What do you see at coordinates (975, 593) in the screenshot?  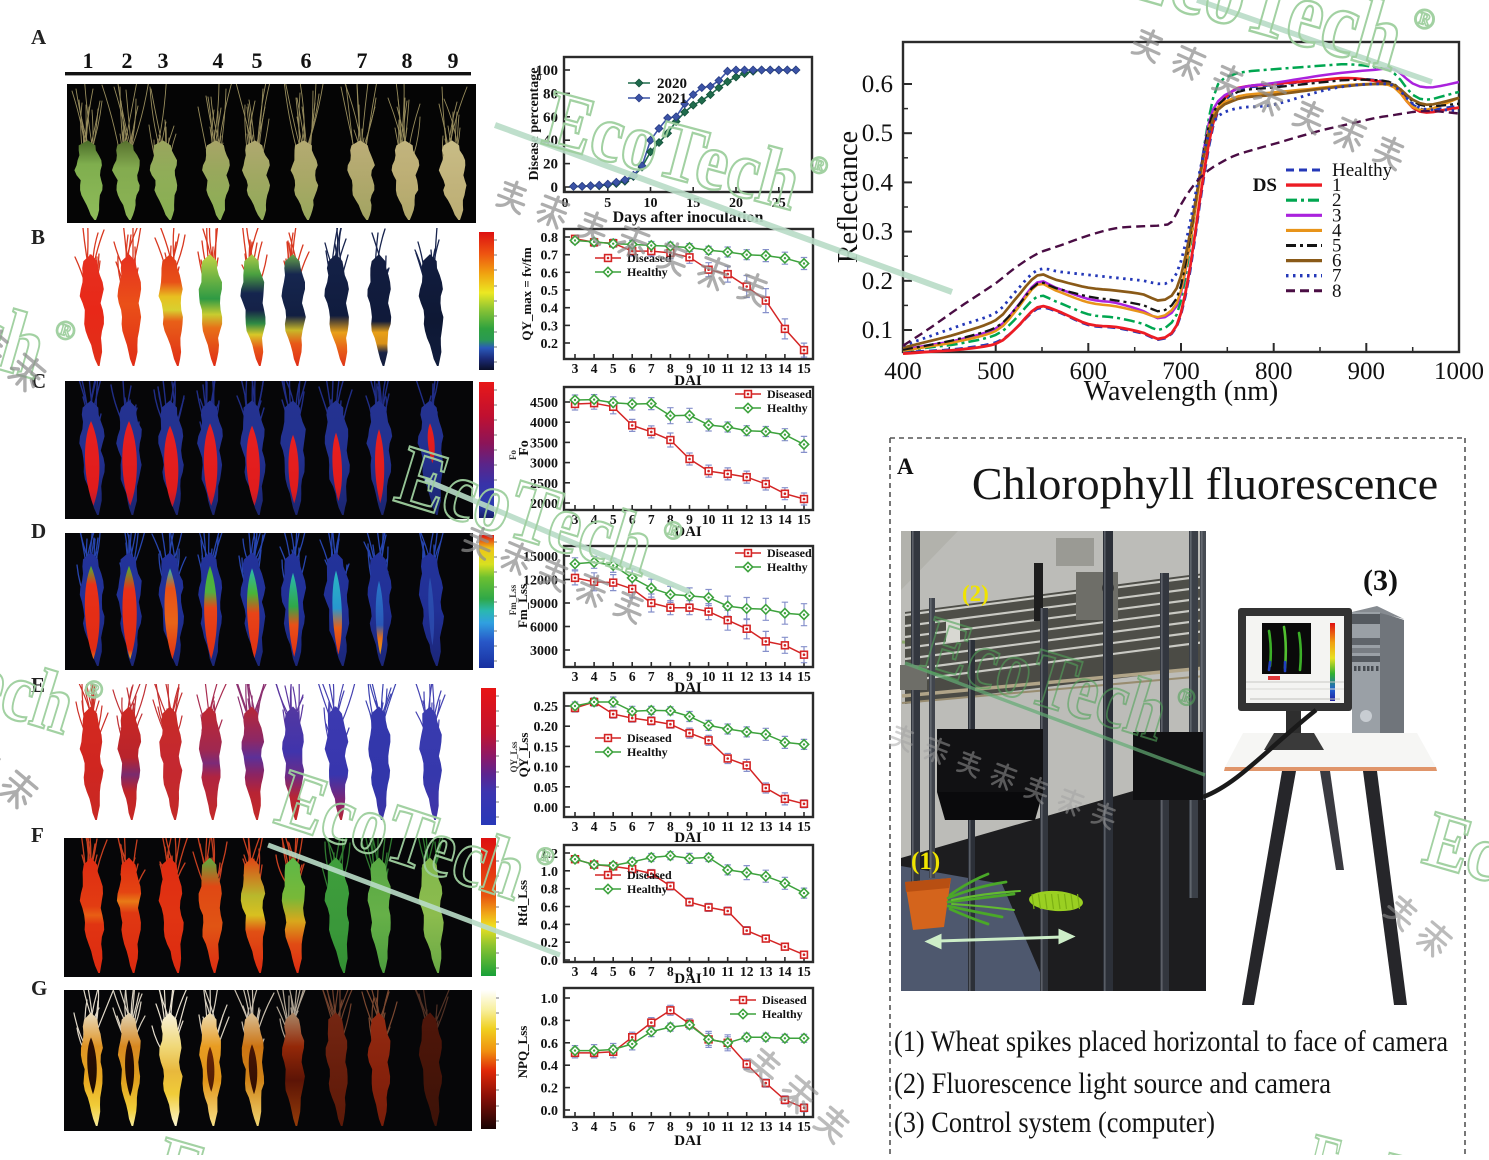 I see `svg-text: (2)` at bounding box center [975, 593].